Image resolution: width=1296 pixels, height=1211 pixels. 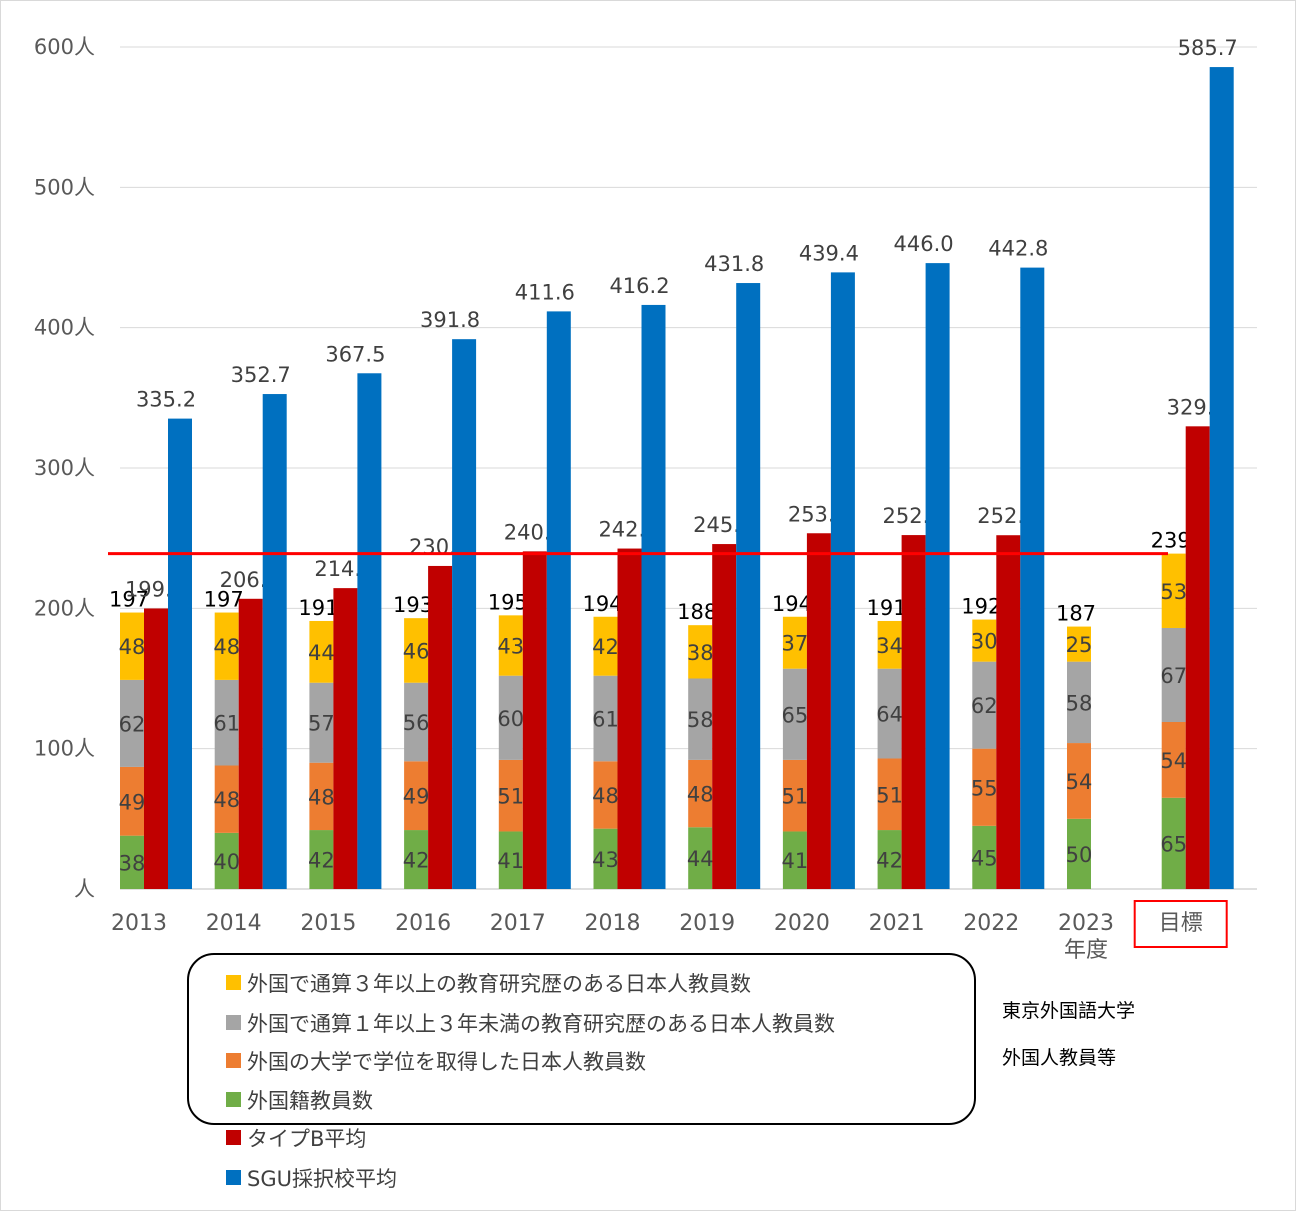 I want to click on segment-value-label: 64, so click(x=889, y=715).